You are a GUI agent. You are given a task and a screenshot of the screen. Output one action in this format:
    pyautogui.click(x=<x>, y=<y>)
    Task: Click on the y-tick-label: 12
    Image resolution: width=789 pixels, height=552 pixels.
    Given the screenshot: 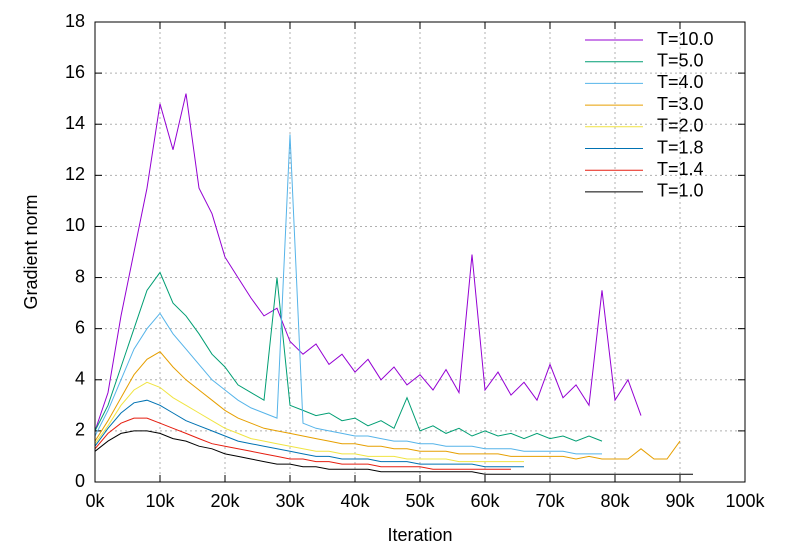 What is the action you would take?
    pyautogui.click(x=75, y=174)
    